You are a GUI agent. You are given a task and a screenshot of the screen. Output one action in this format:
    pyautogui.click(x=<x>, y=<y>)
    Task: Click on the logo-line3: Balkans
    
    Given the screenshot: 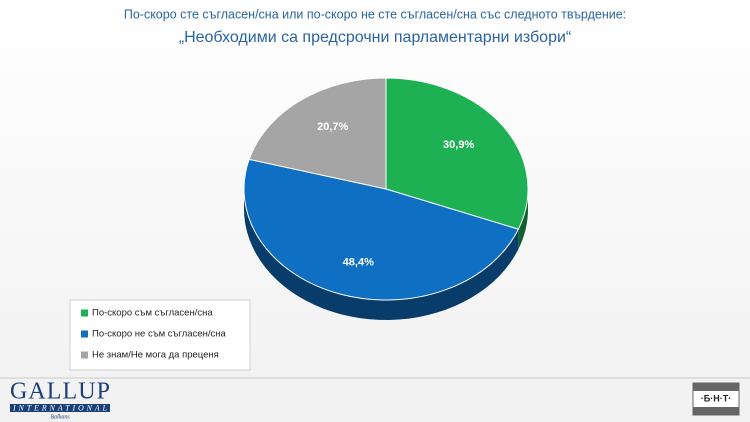 What is the action you would take?
    pyautogui.click(x=60, y=417)
    